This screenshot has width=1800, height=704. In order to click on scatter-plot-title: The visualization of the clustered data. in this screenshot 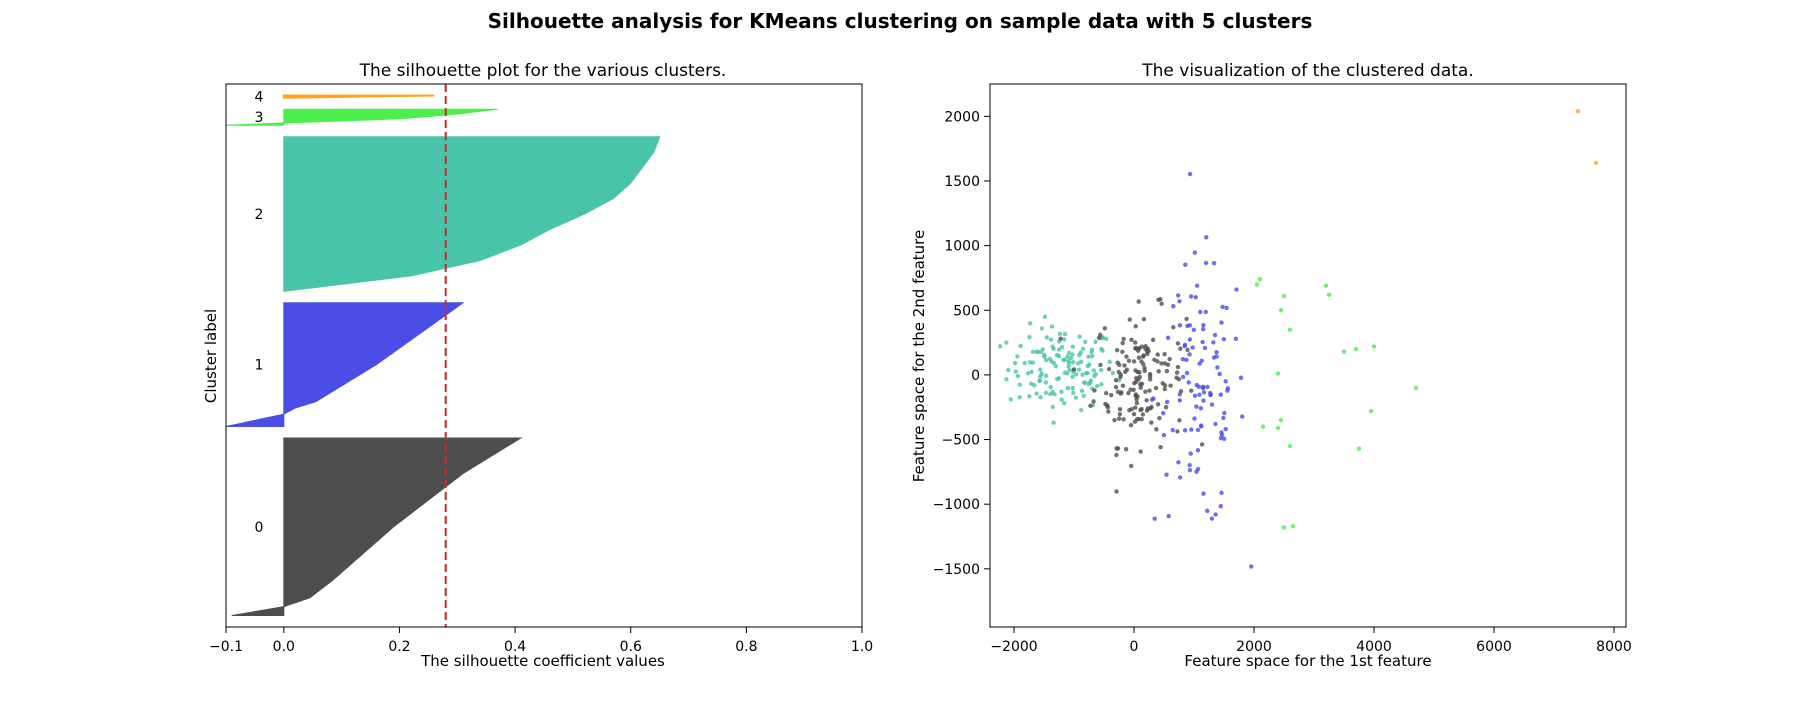, I will do `click(1307, 71)`.